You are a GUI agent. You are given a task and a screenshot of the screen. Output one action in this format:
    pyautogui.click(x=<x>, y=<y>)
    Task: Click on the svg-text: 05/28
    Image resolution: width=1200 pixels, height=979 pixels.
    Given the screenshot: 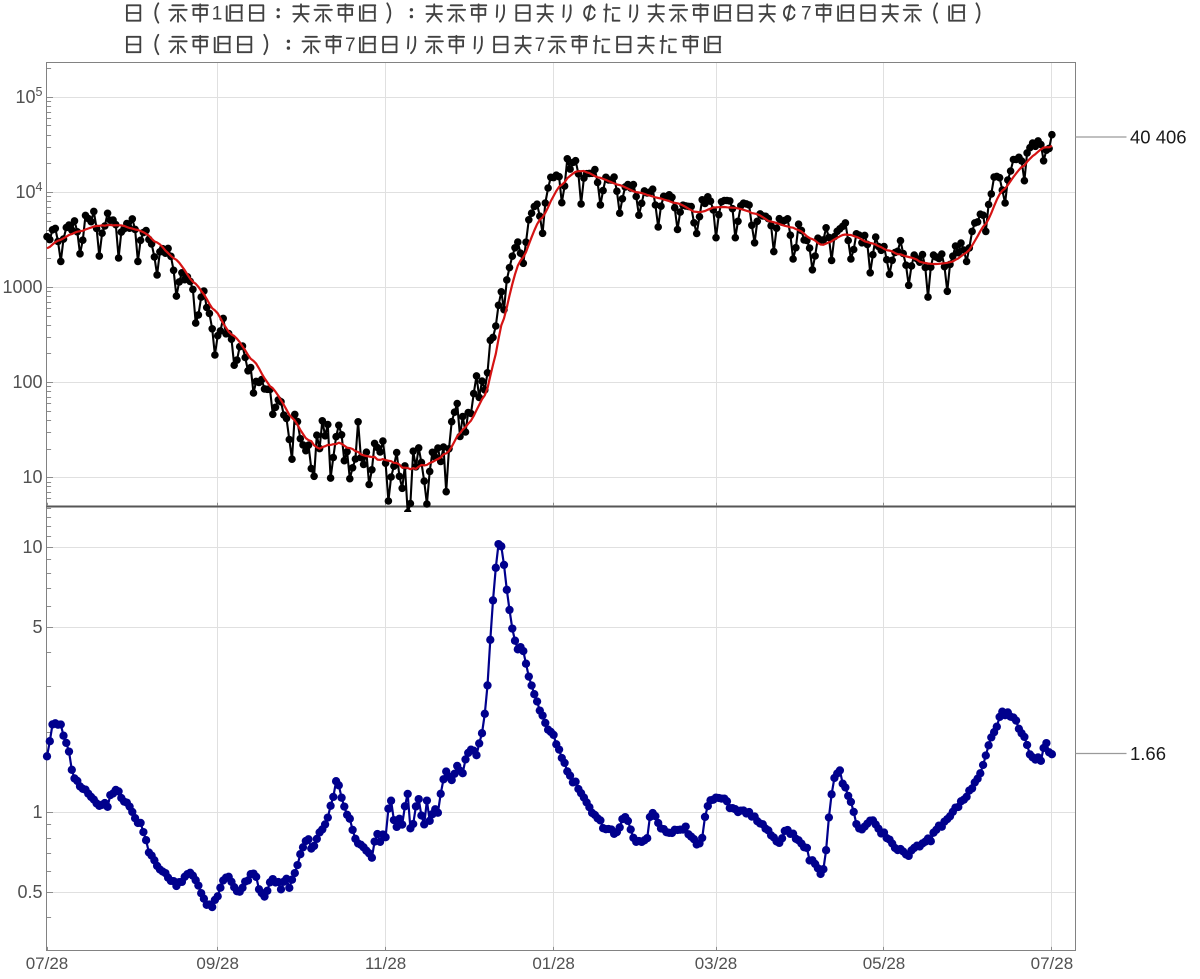 What is the action you would take?
    pyautogui.click(x=884, y=963)
    